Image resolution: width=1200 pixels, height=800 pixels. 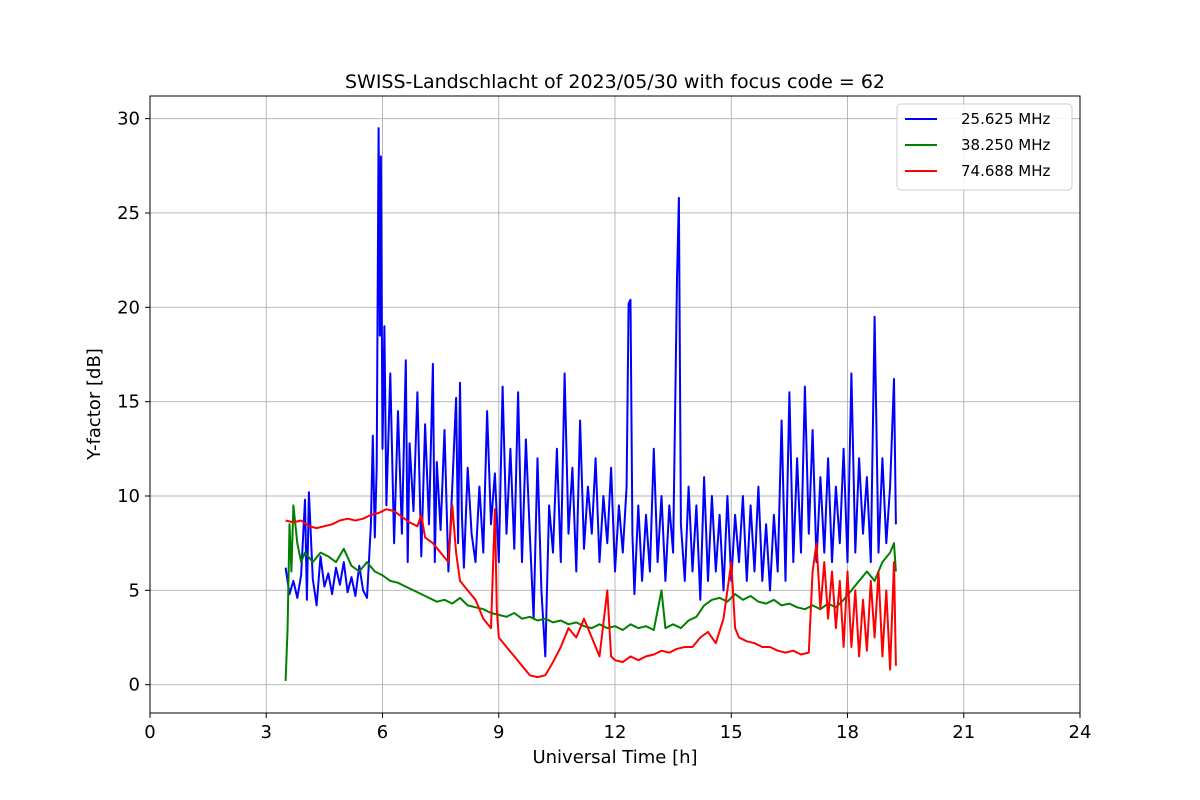 I want to click on legend: 25.625 MHz 38.250 MHz 74.688 MHz, so click(x=984, y=147).